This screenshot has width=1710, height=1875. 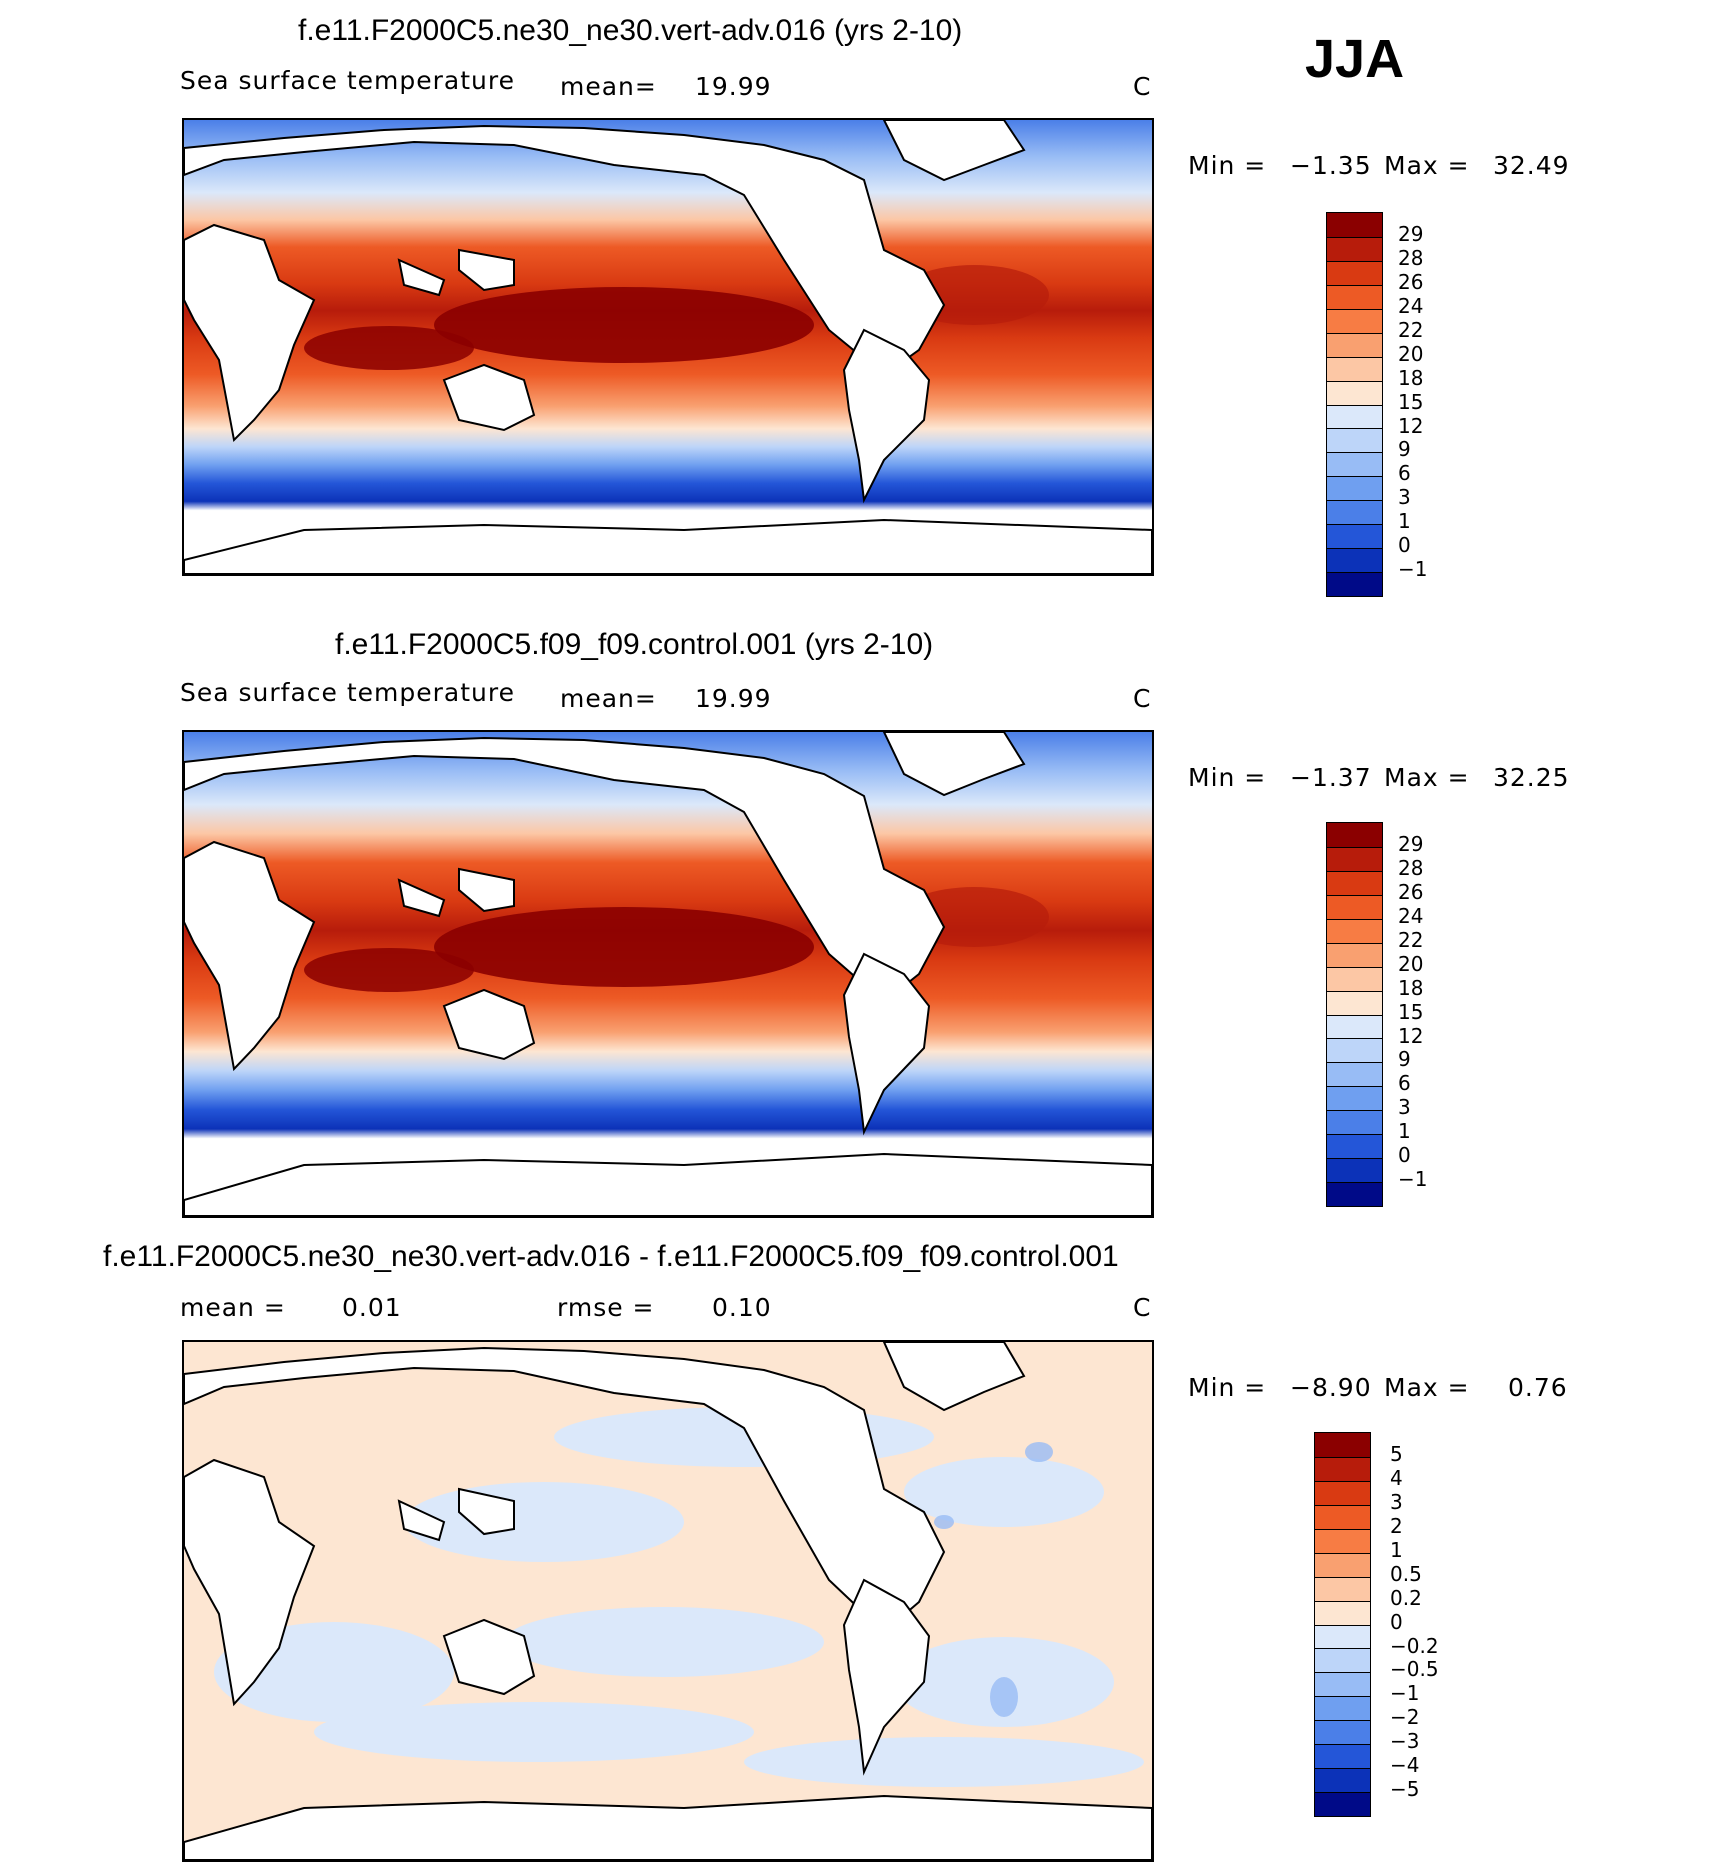 I want to click on colorbar-tick-label: 9, so click(x=1404, y=1059).